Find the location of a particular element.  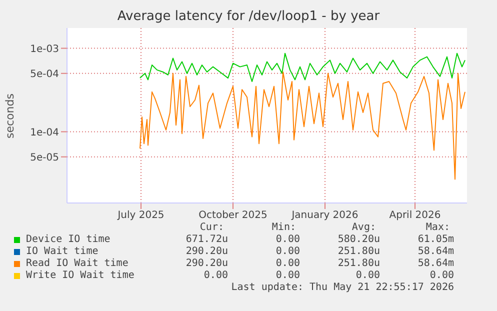

legend-label: IO Wait time is located at coordinates (62, 251).